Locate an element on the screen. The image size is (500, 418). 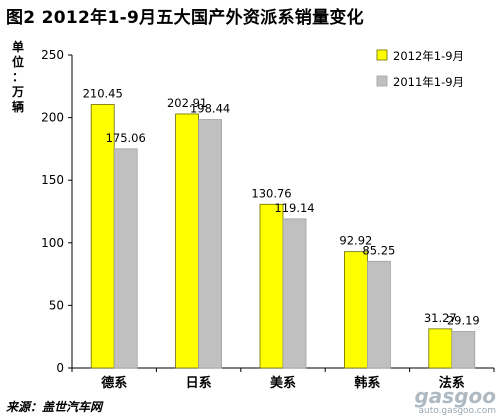
legend-label: 2012年1-9月 is located at coordinates (428, 56).